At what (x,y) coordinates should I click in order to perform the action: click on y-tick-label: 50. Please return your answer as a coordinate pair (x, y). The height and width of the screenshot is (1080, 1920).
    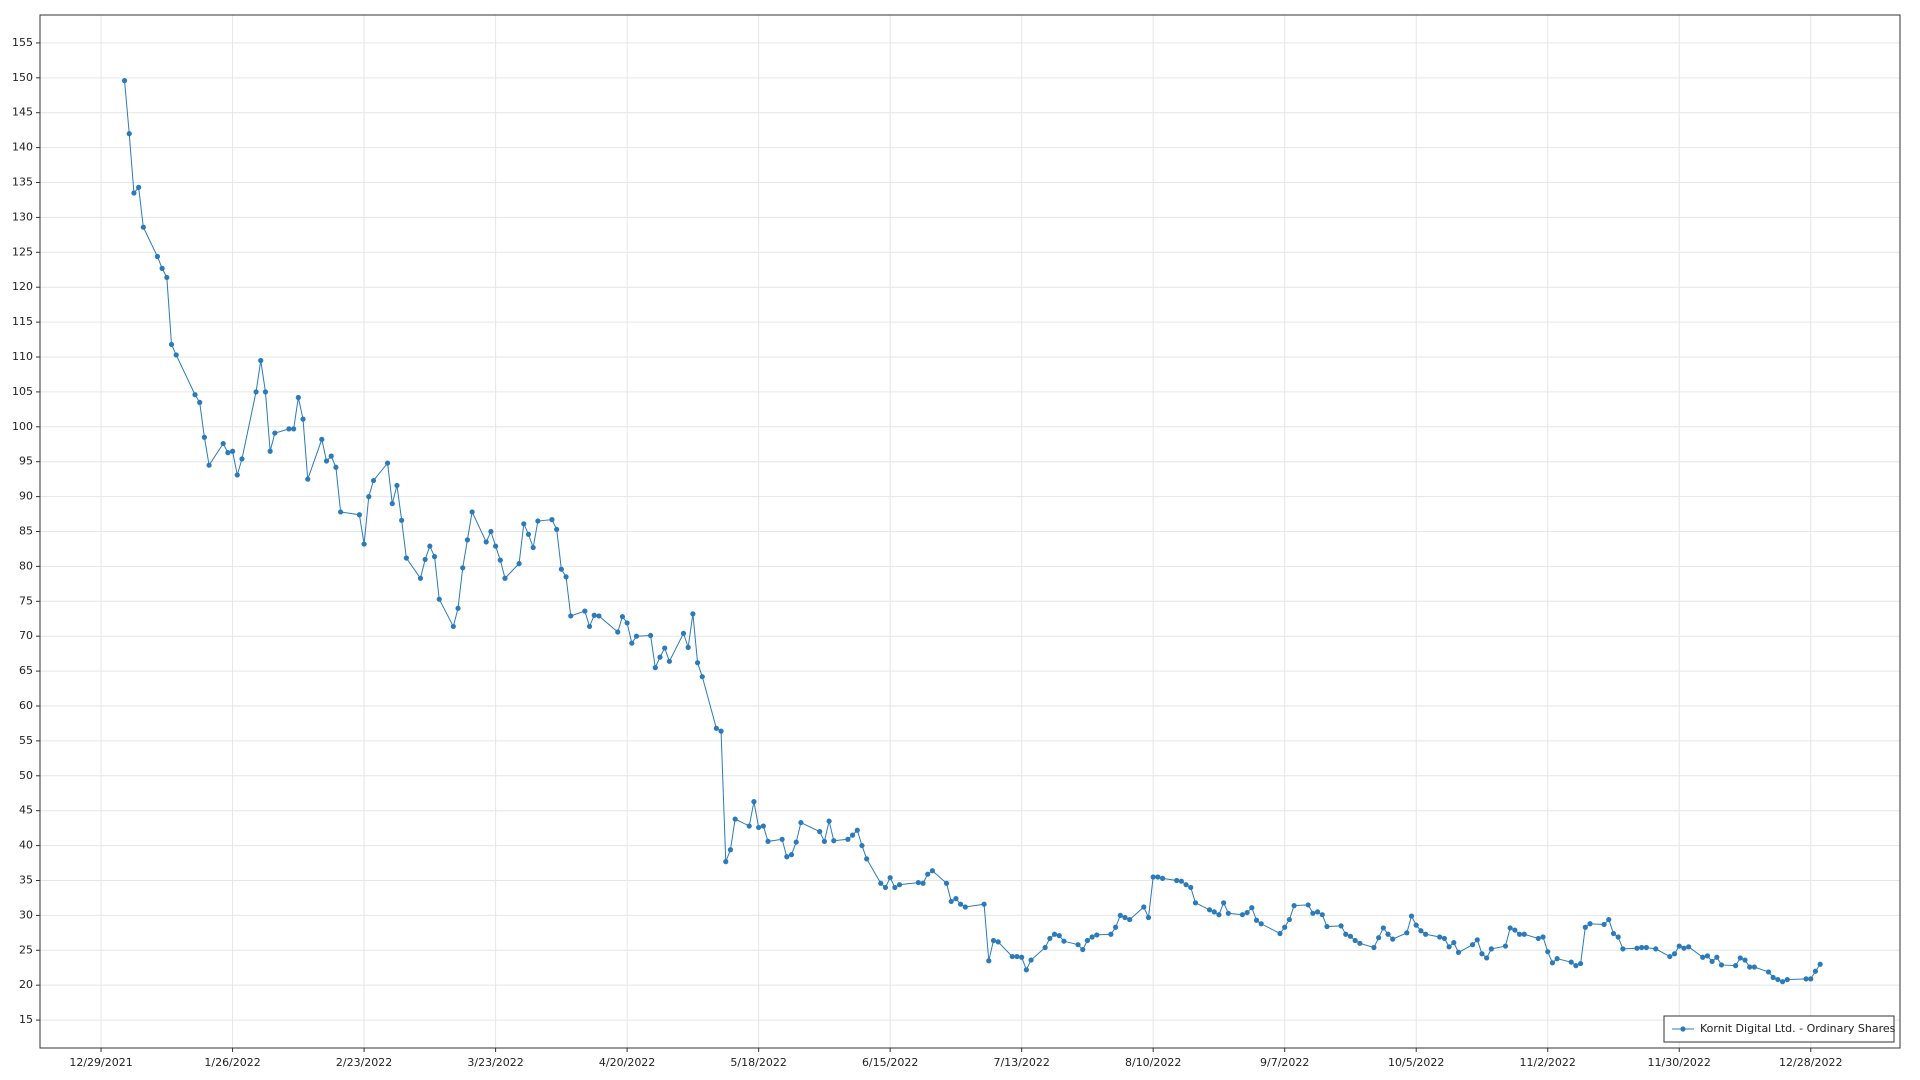
    Looking at the image, I should click on (26, 775).